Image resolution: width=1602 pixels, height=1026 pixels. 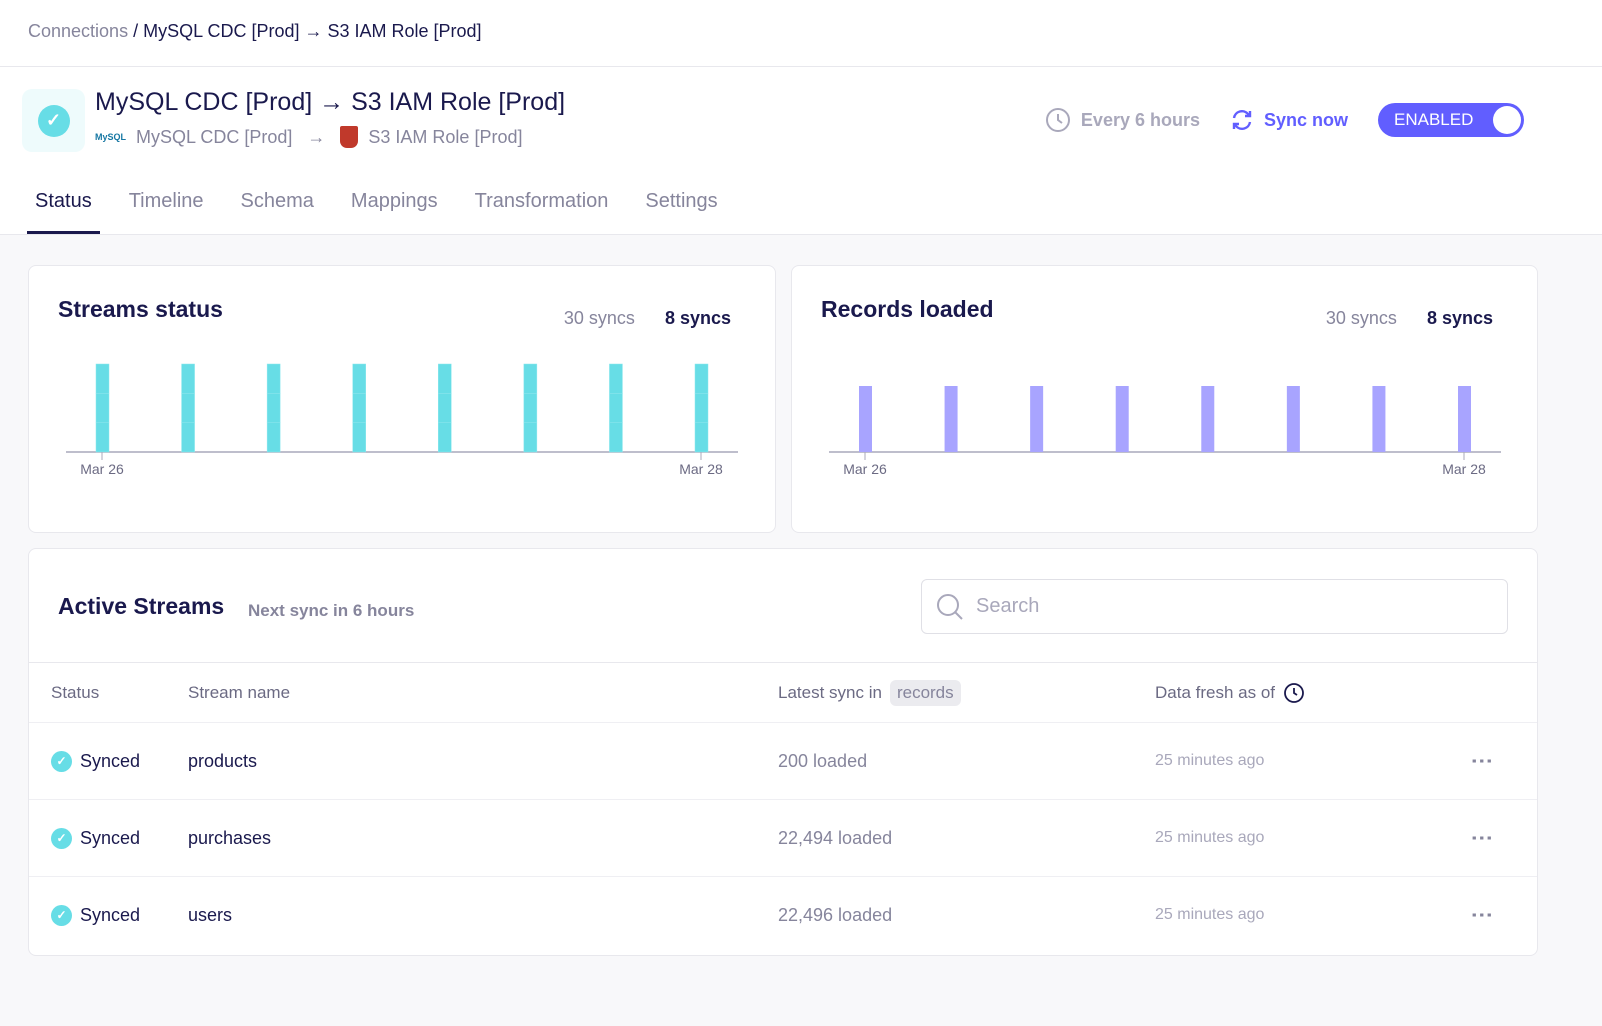 I want to click on col-stream-name: Stream name, so click(x=239, y=692).